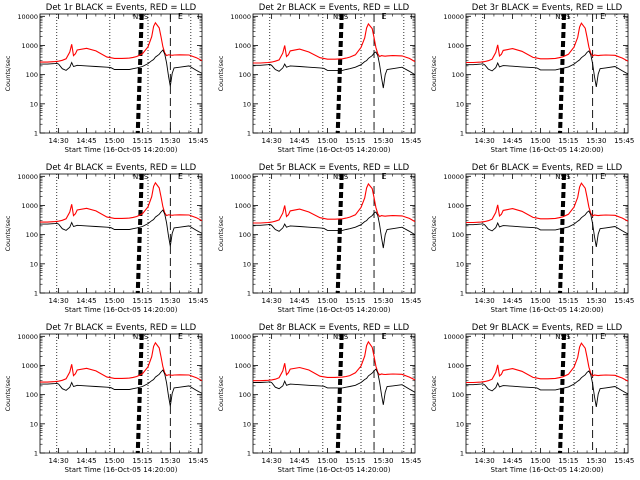 Image resolution: width=640 pixels, height=480 pixels. I want to click on panel-title: Det 5r BLACK = Events, RED = LLD, so click(334, 168).